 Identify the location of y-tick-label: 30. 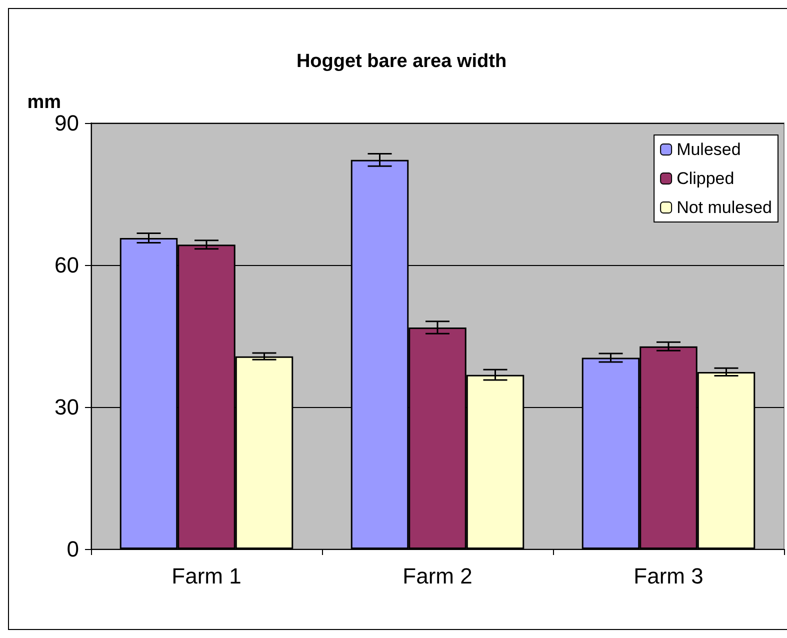
(66, 407).